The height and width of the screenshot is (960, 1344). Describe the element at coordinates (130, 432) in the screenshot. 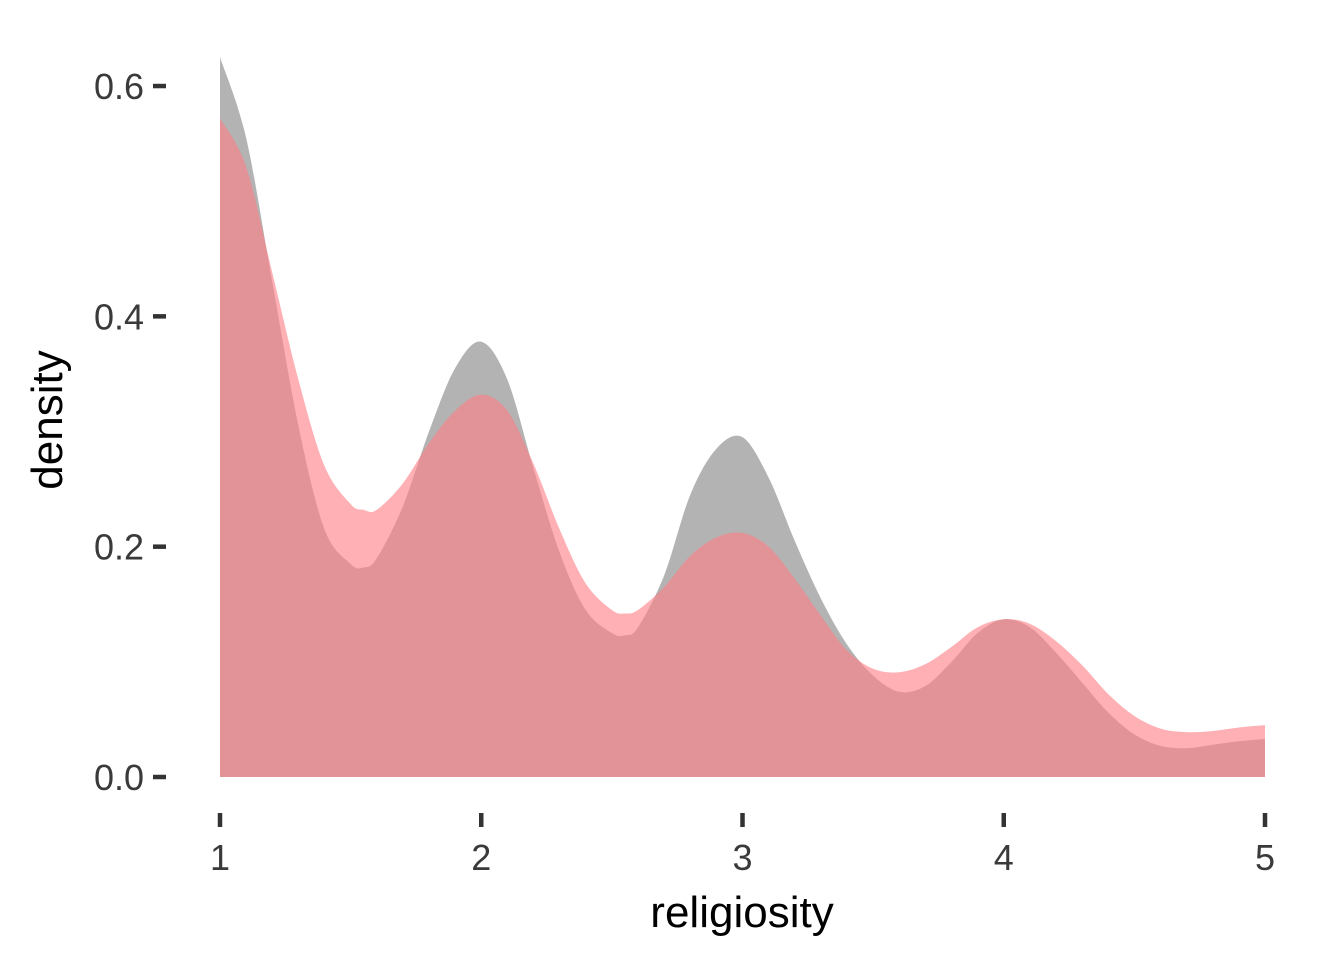

I see `y-axis: 0.0 0.2 0.4 0.6` at that location.